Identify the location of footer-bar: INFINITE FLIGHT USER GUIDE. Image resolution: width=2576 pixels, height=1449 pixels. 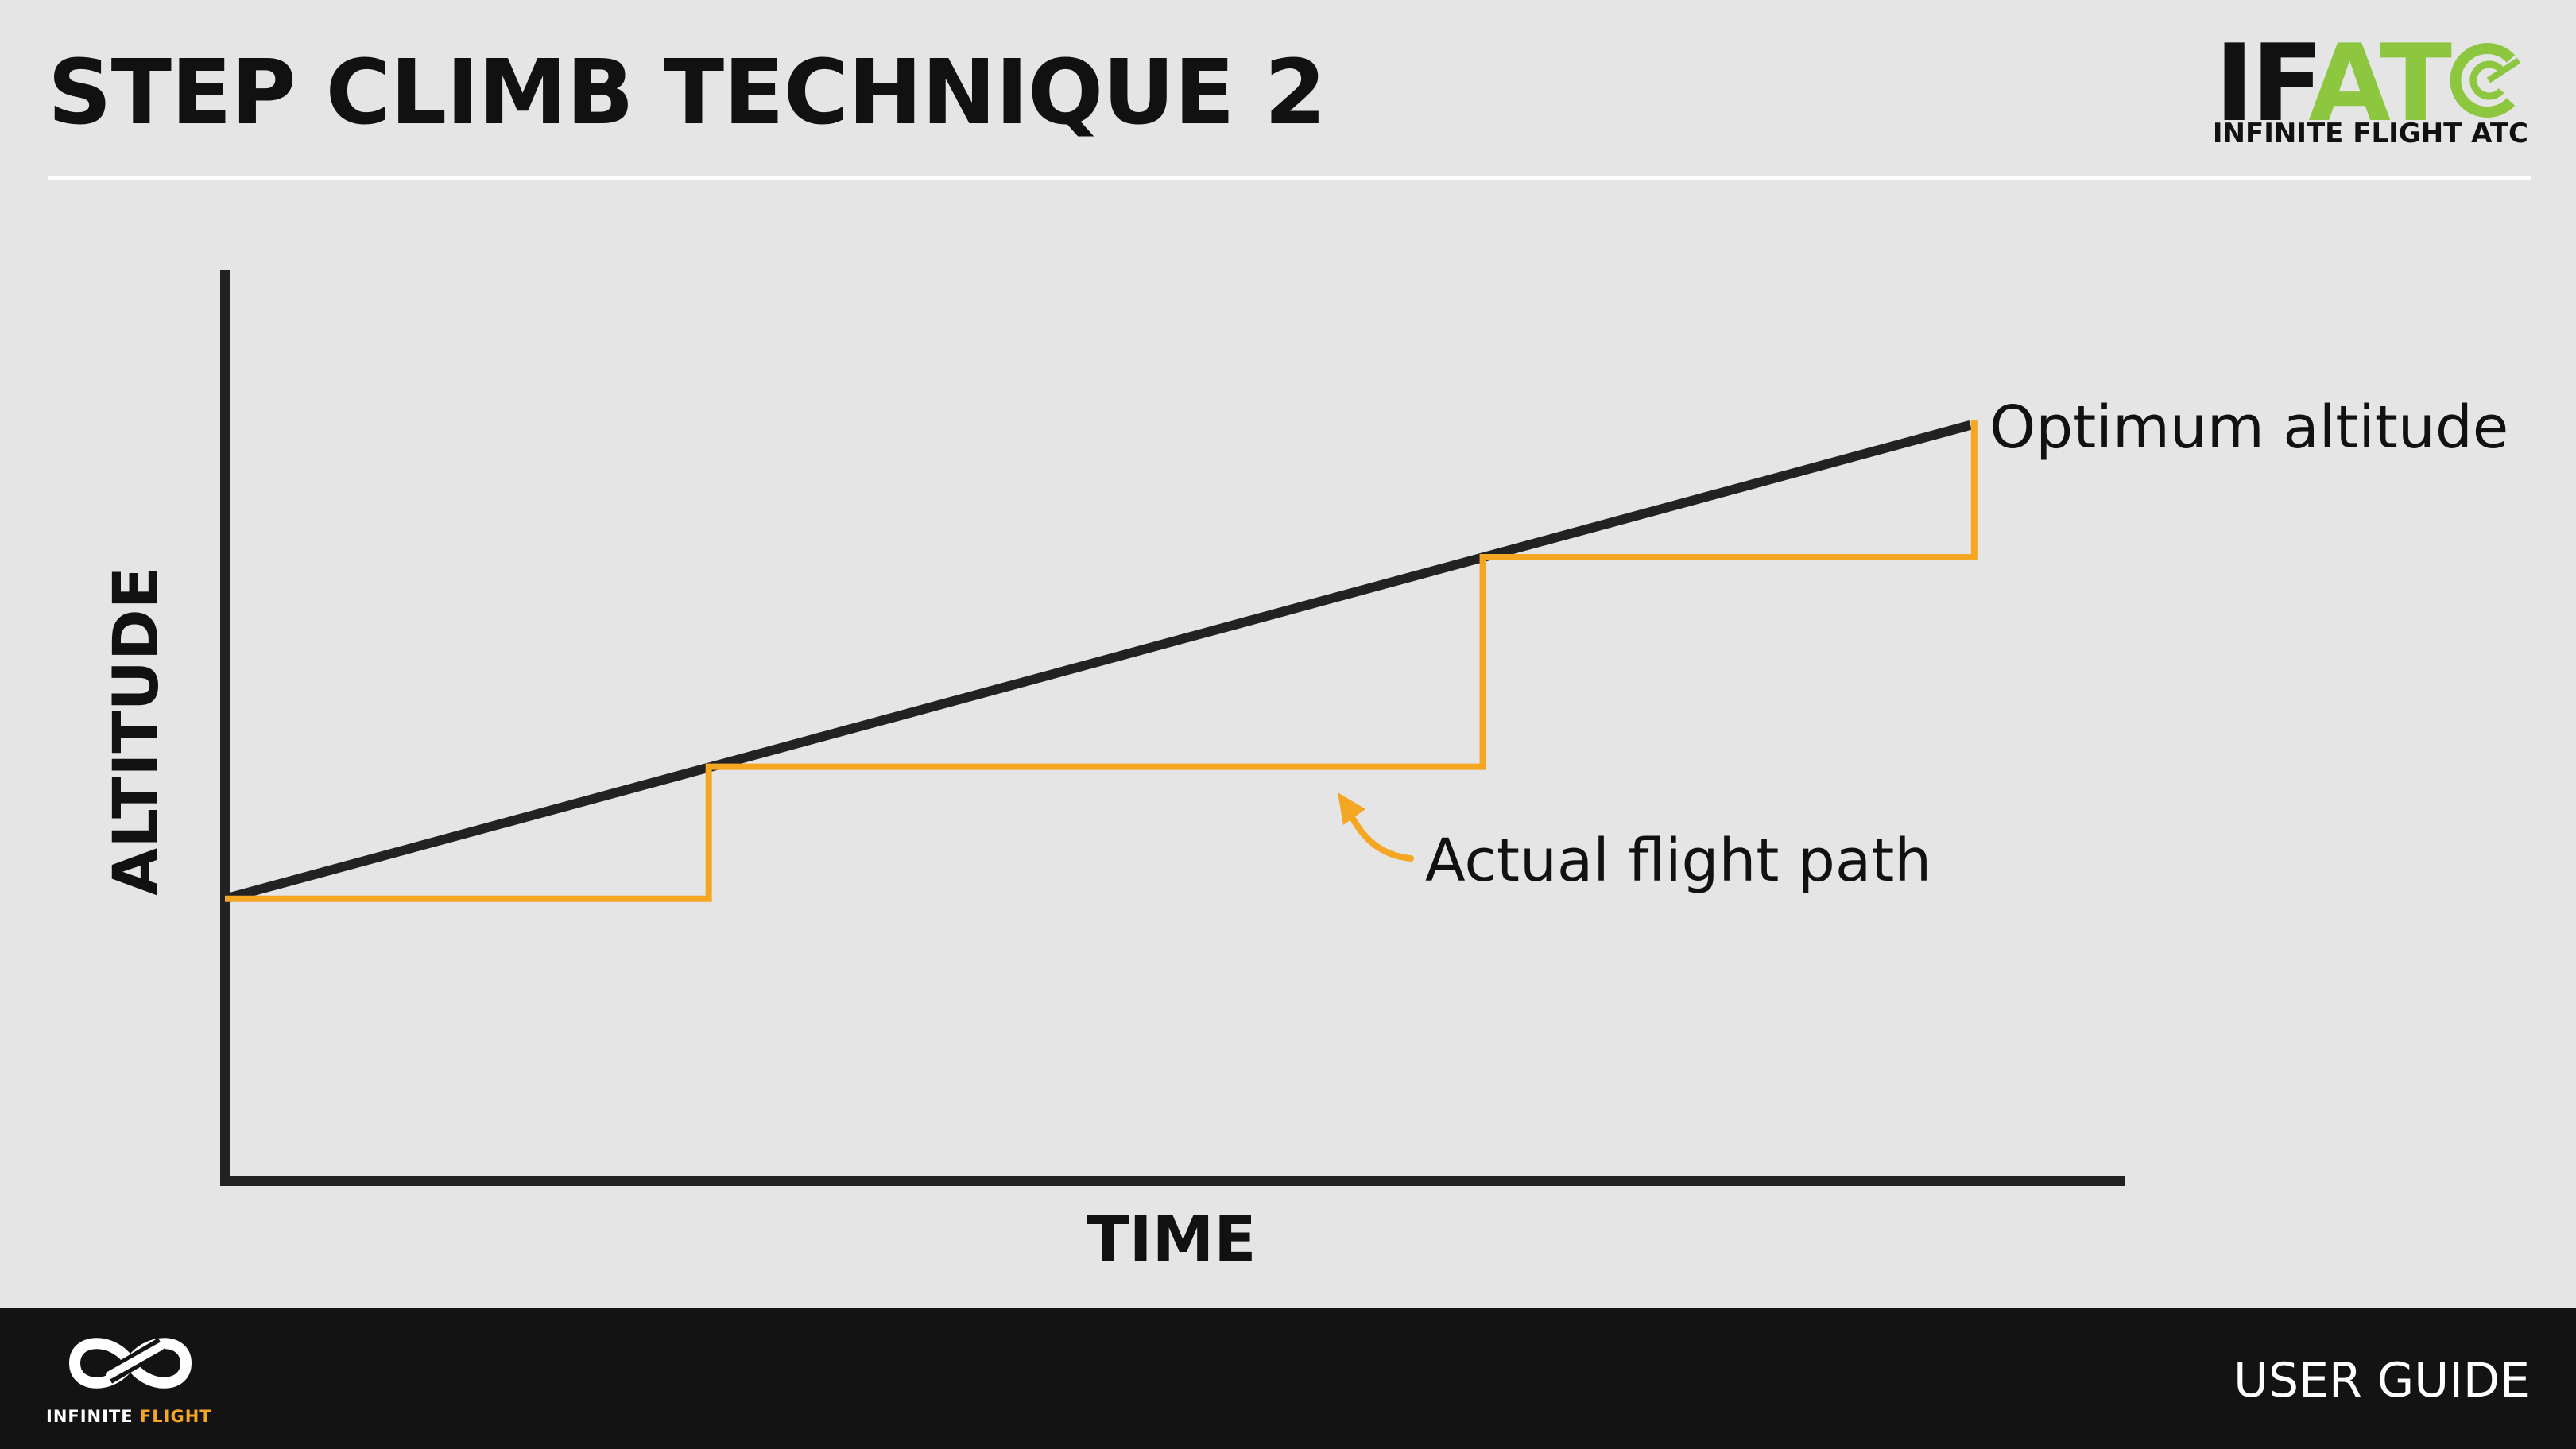
(1288, 1378).